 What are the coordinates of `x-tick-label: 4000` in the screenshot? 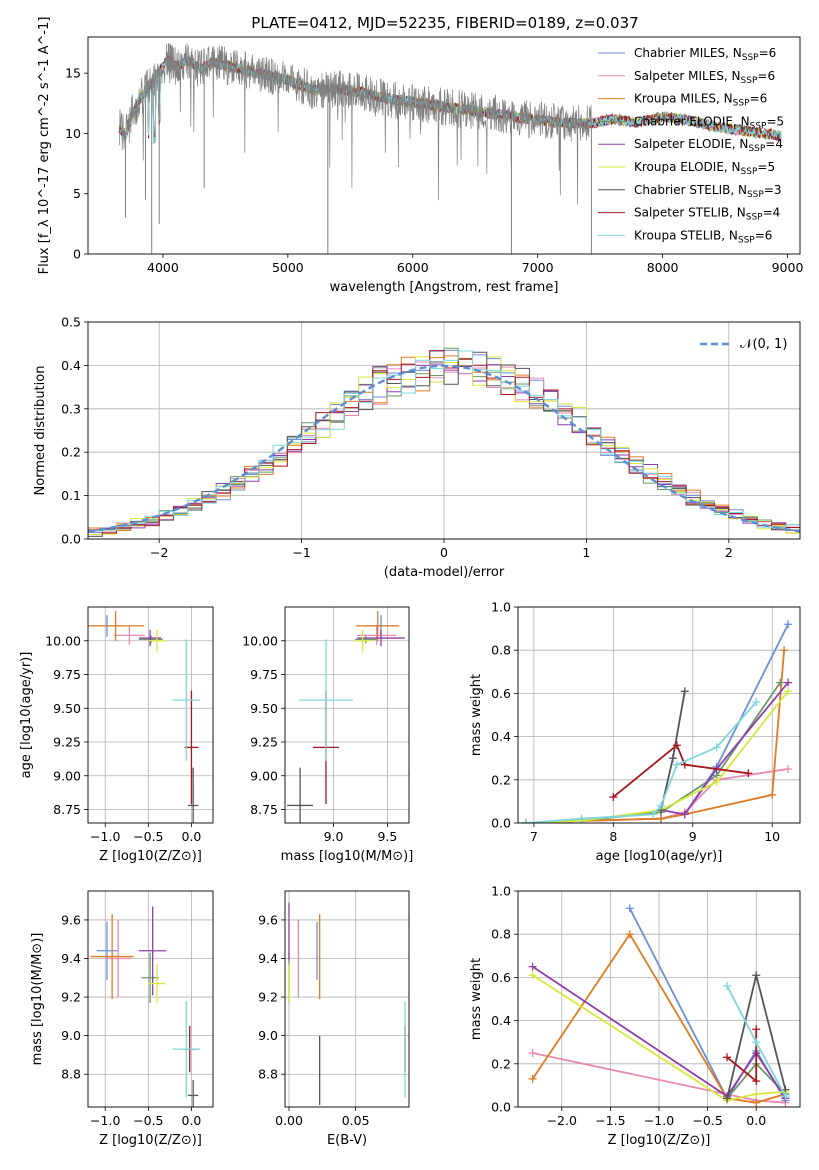 It's located at (163, 267).